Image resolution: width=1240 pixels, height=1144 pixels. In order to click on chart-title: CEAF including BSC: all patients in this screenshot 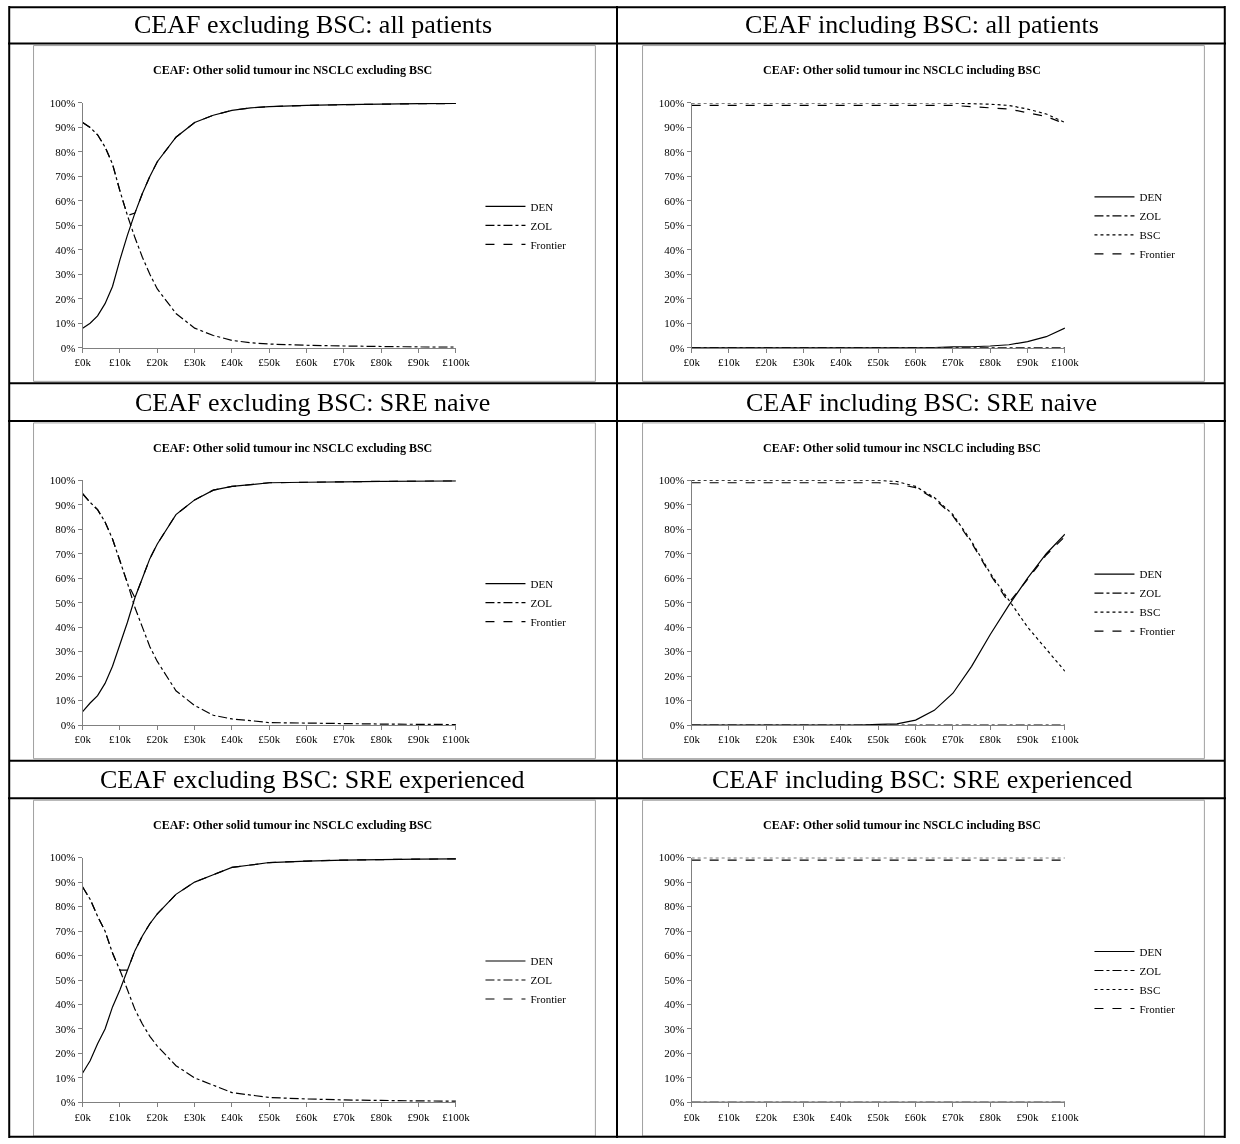, I will do `click(922, 24)`.